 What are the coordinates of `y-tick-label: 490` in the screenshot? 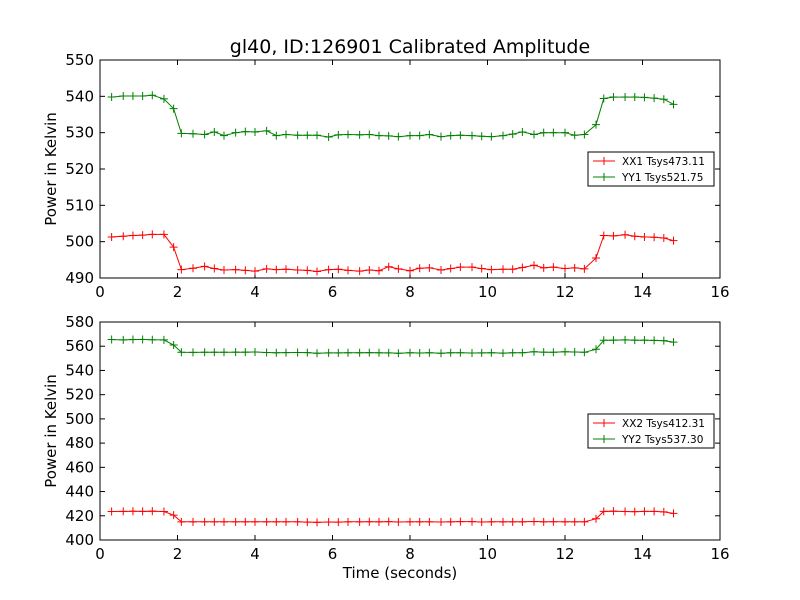 It's located at (79, 278).